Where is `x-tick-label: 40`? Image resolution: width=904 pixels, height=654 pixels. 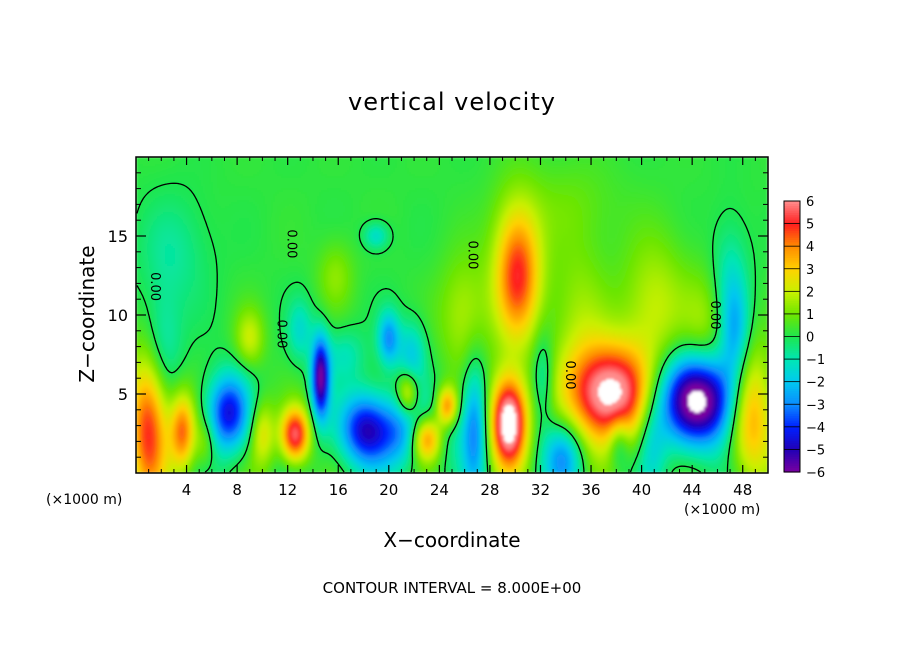 x-tick-label: 40 is located at coordinates (641, 490).